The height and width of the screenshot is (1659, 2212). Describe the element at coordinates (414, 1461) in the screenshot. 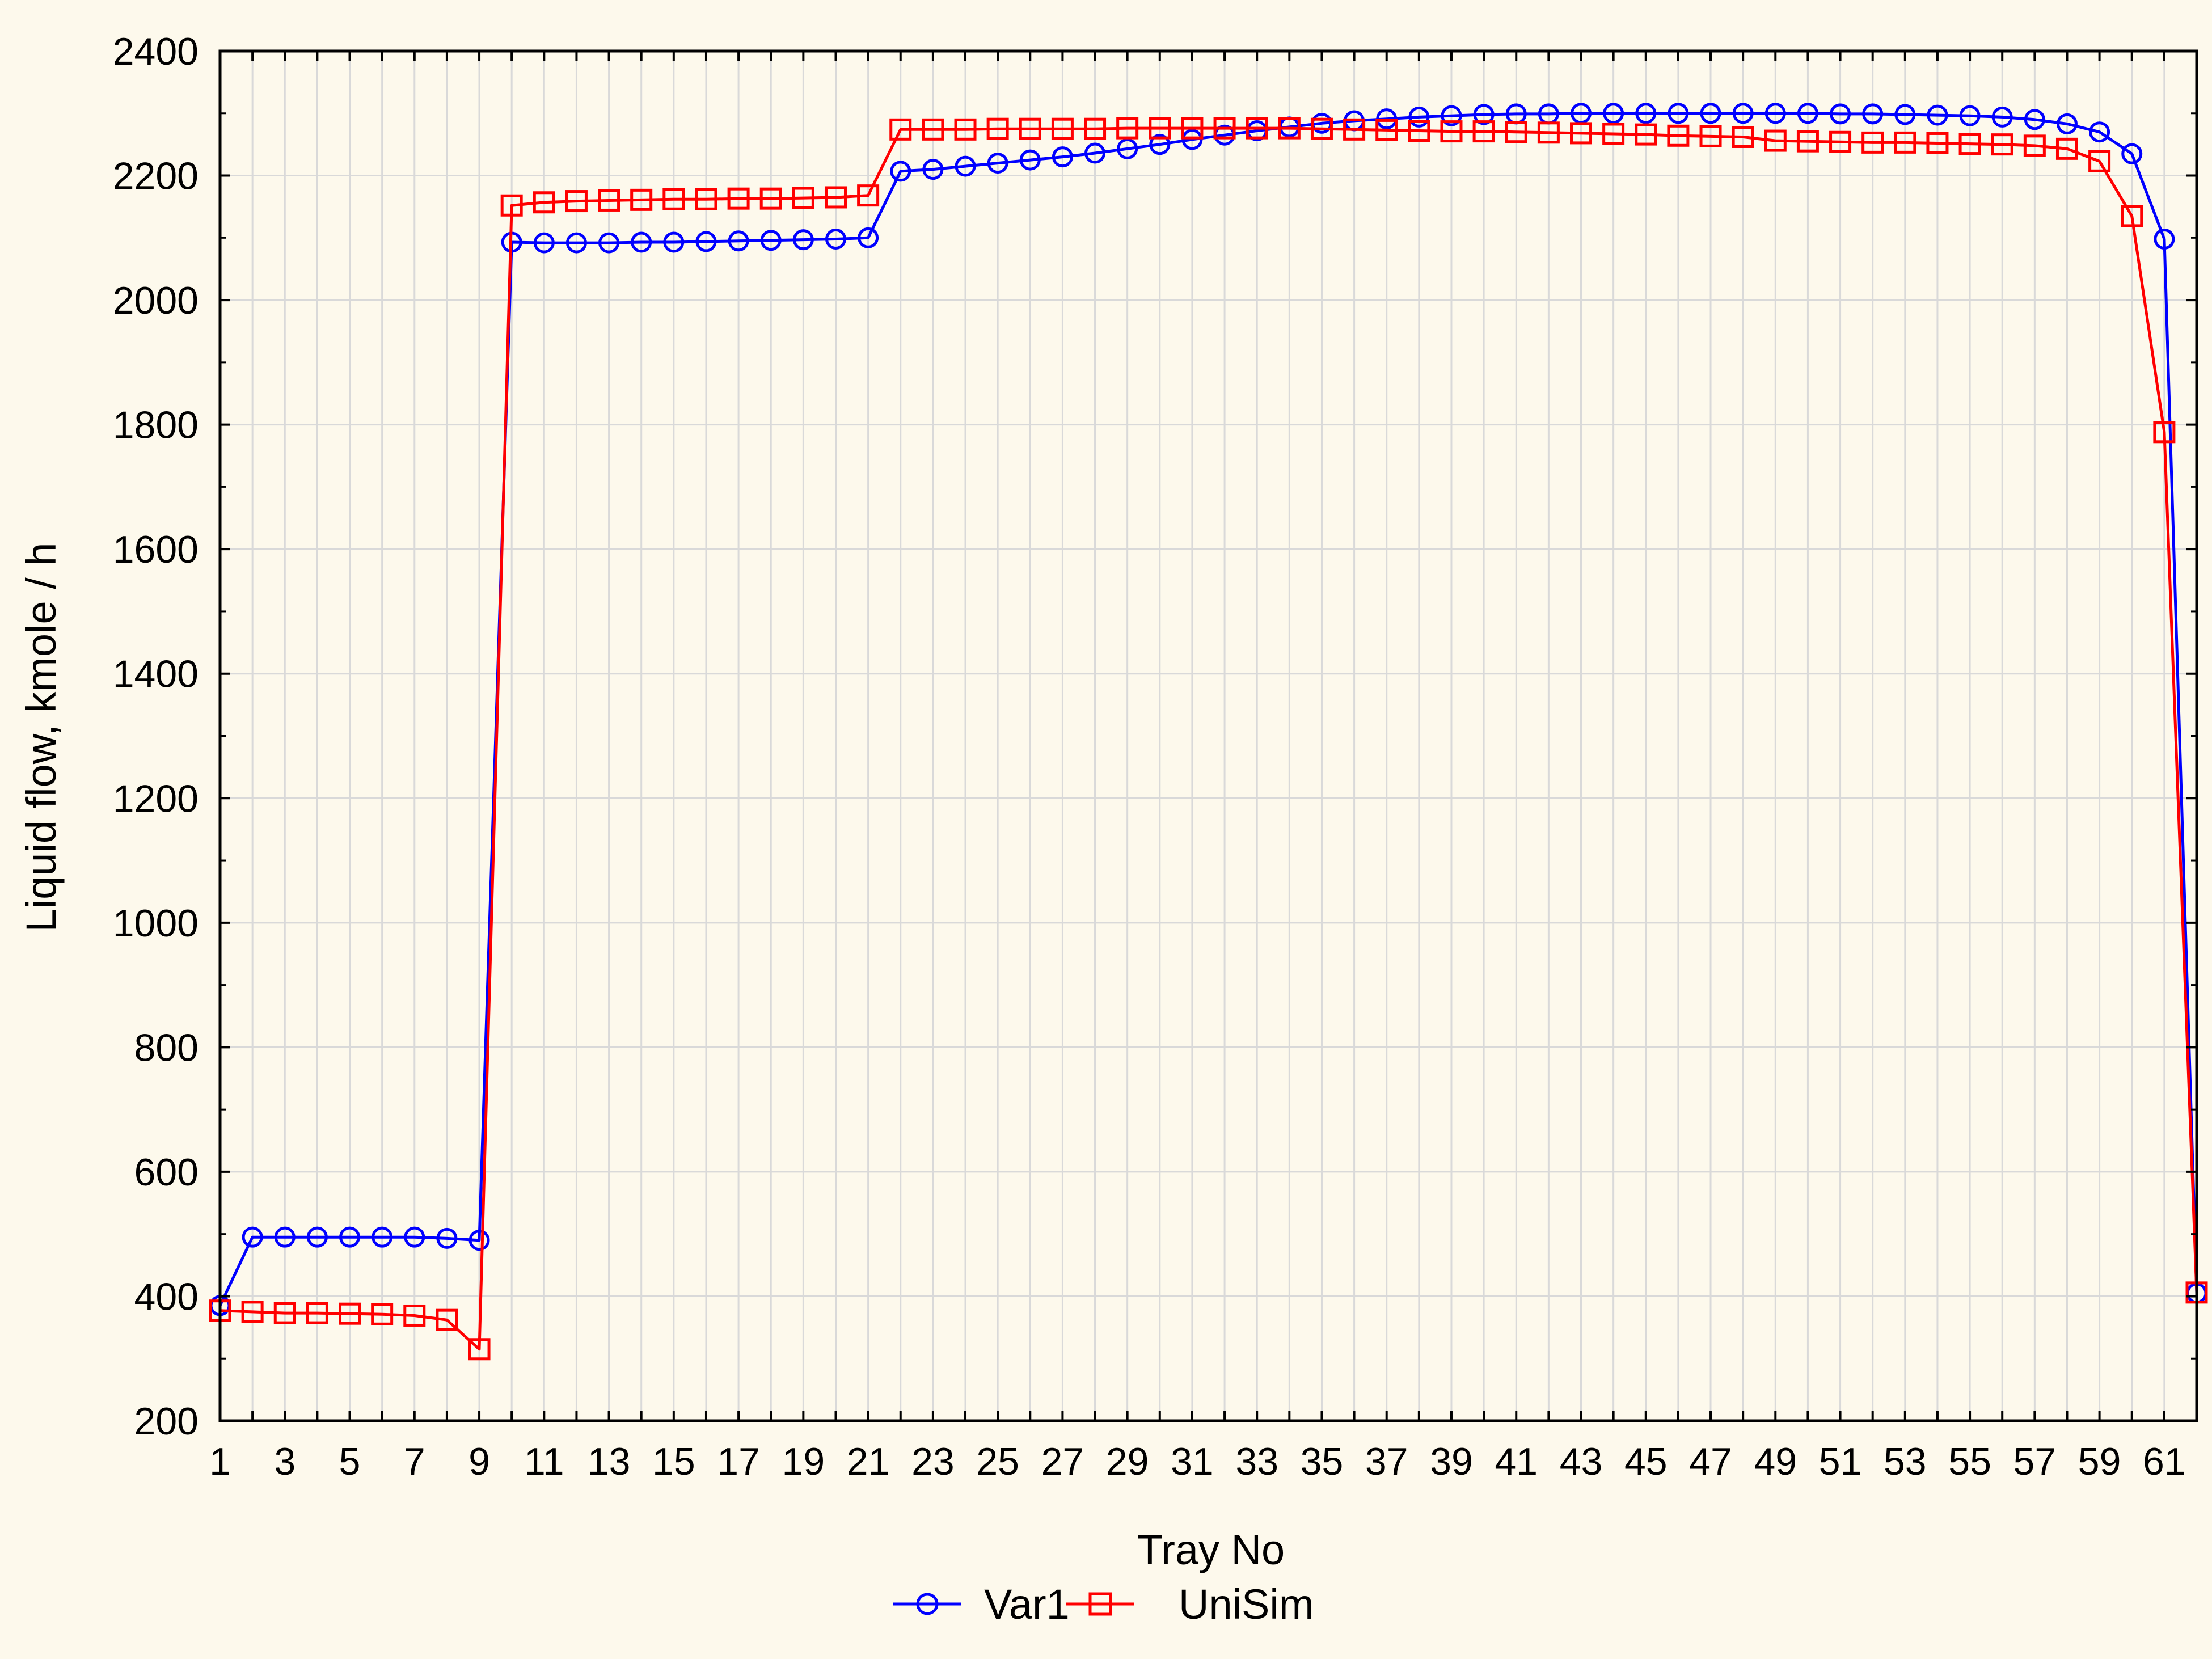

I see `x-tick-label: 7` at that location.